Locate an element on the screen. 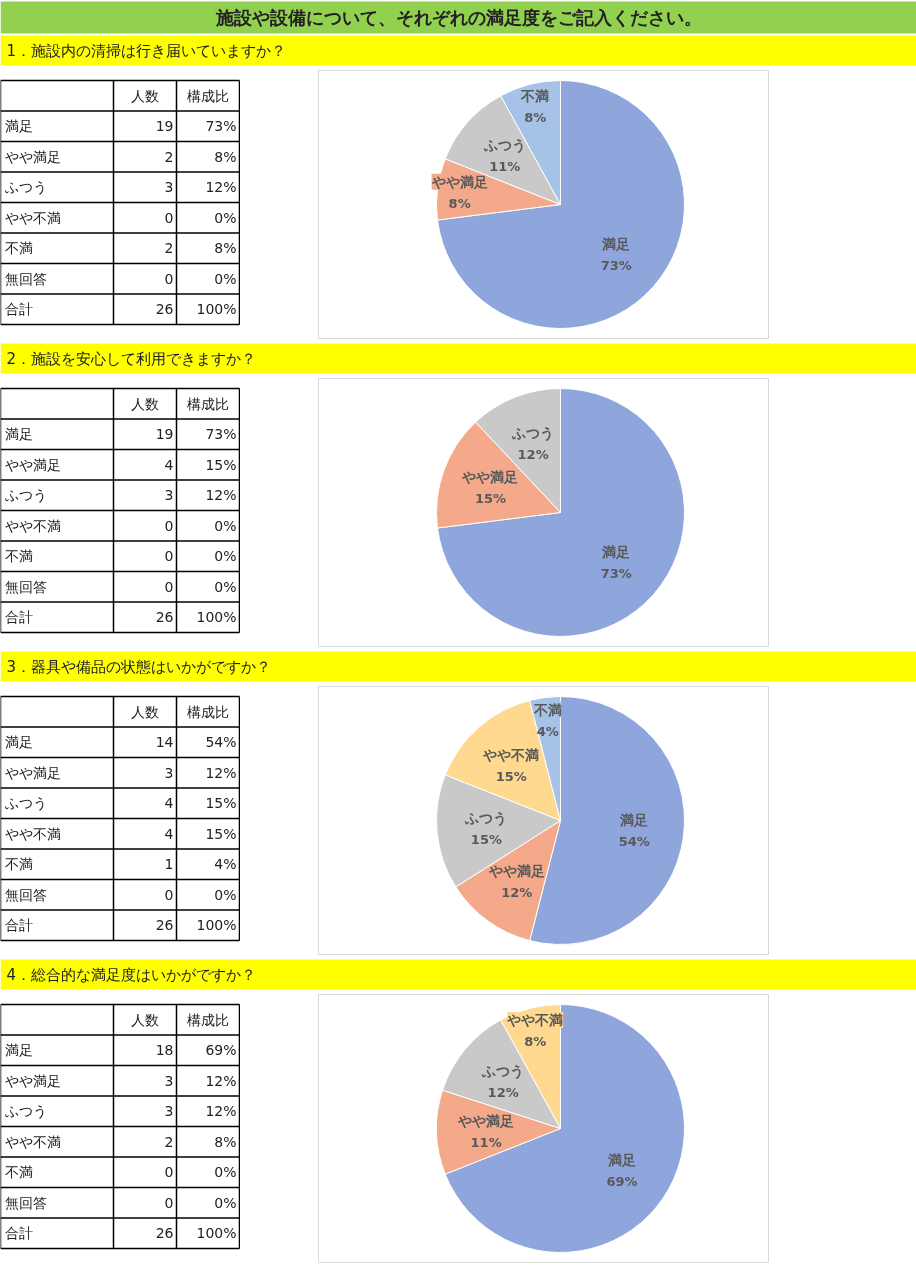  text: 3．器具や備品の状態はいかがですか？ is located at coordinates (139, 666).